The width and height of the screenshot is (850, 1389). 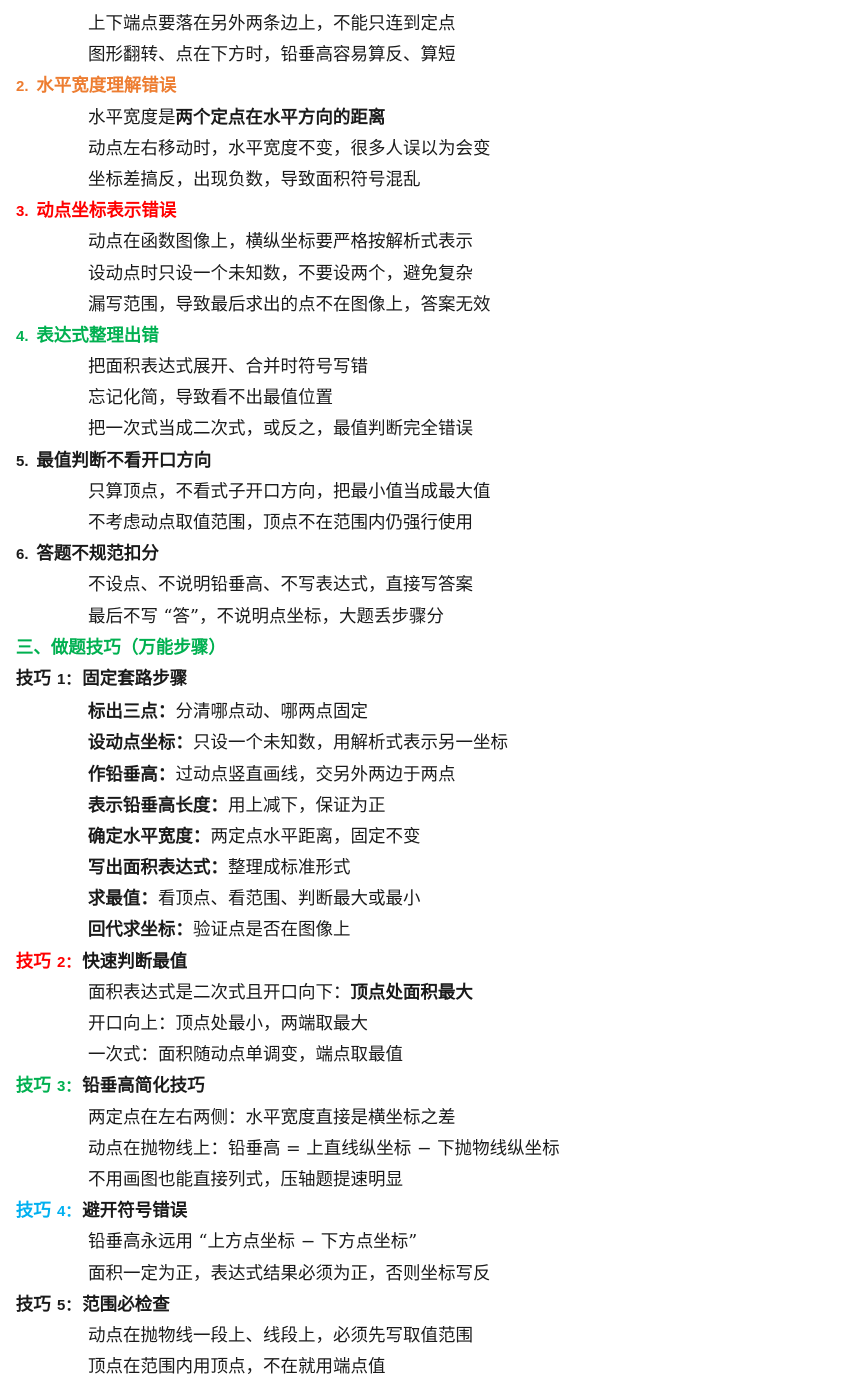 I want to click on text-segment: 过动点竖直画线，交另外两边于两点, so click(x=315, y=774).